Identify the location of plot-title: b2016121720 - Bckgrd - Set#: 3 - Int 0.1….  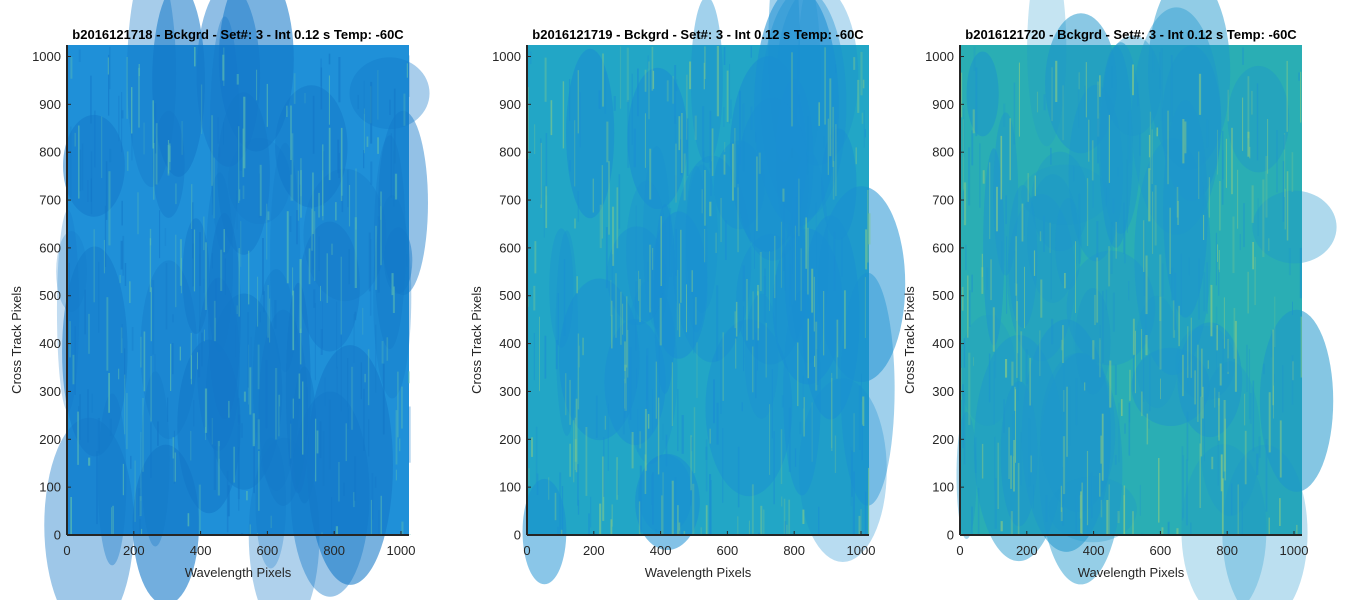
(1131, 34).